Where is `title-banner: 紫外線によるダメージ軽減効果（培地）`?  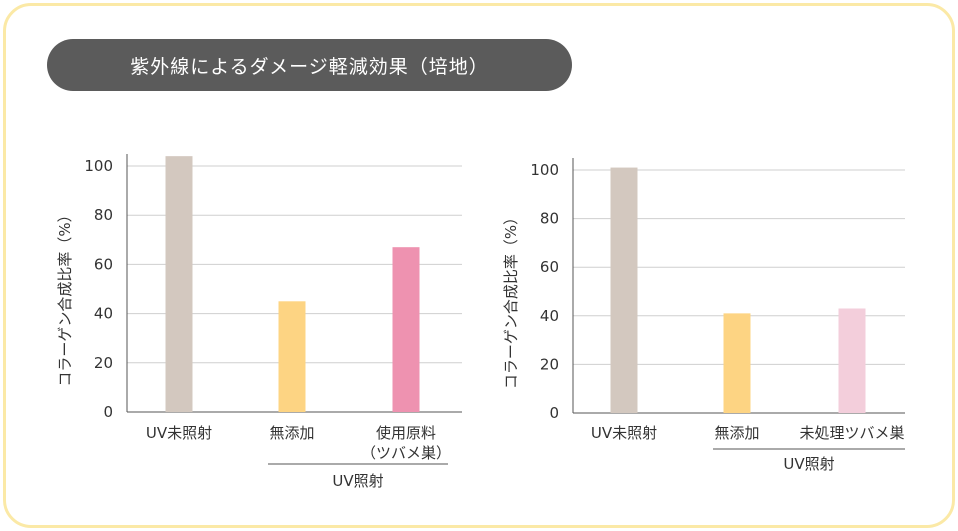
title-banner: 紫外線によるダメージ軽減効果（培地） is located at coordinates (309, 65).